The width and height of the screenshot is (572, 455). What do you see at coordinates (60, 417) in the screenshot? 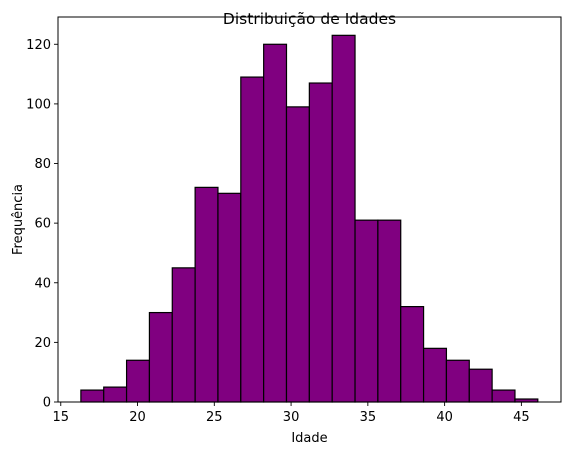
I see `x-tick-label: 15` at bounding box center [60, 417].